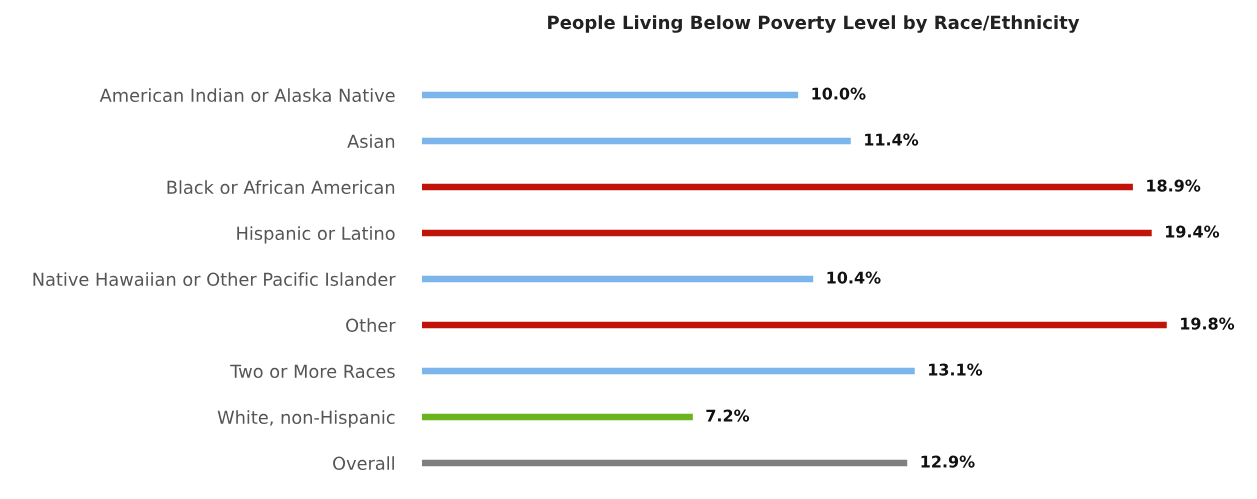 The image size is (1257, 499). Describe the element at coordinates (814, 24) in the screenshot. I see `chart-title: People Living Below Poverty Level by Race/Ethnicity` at that location.